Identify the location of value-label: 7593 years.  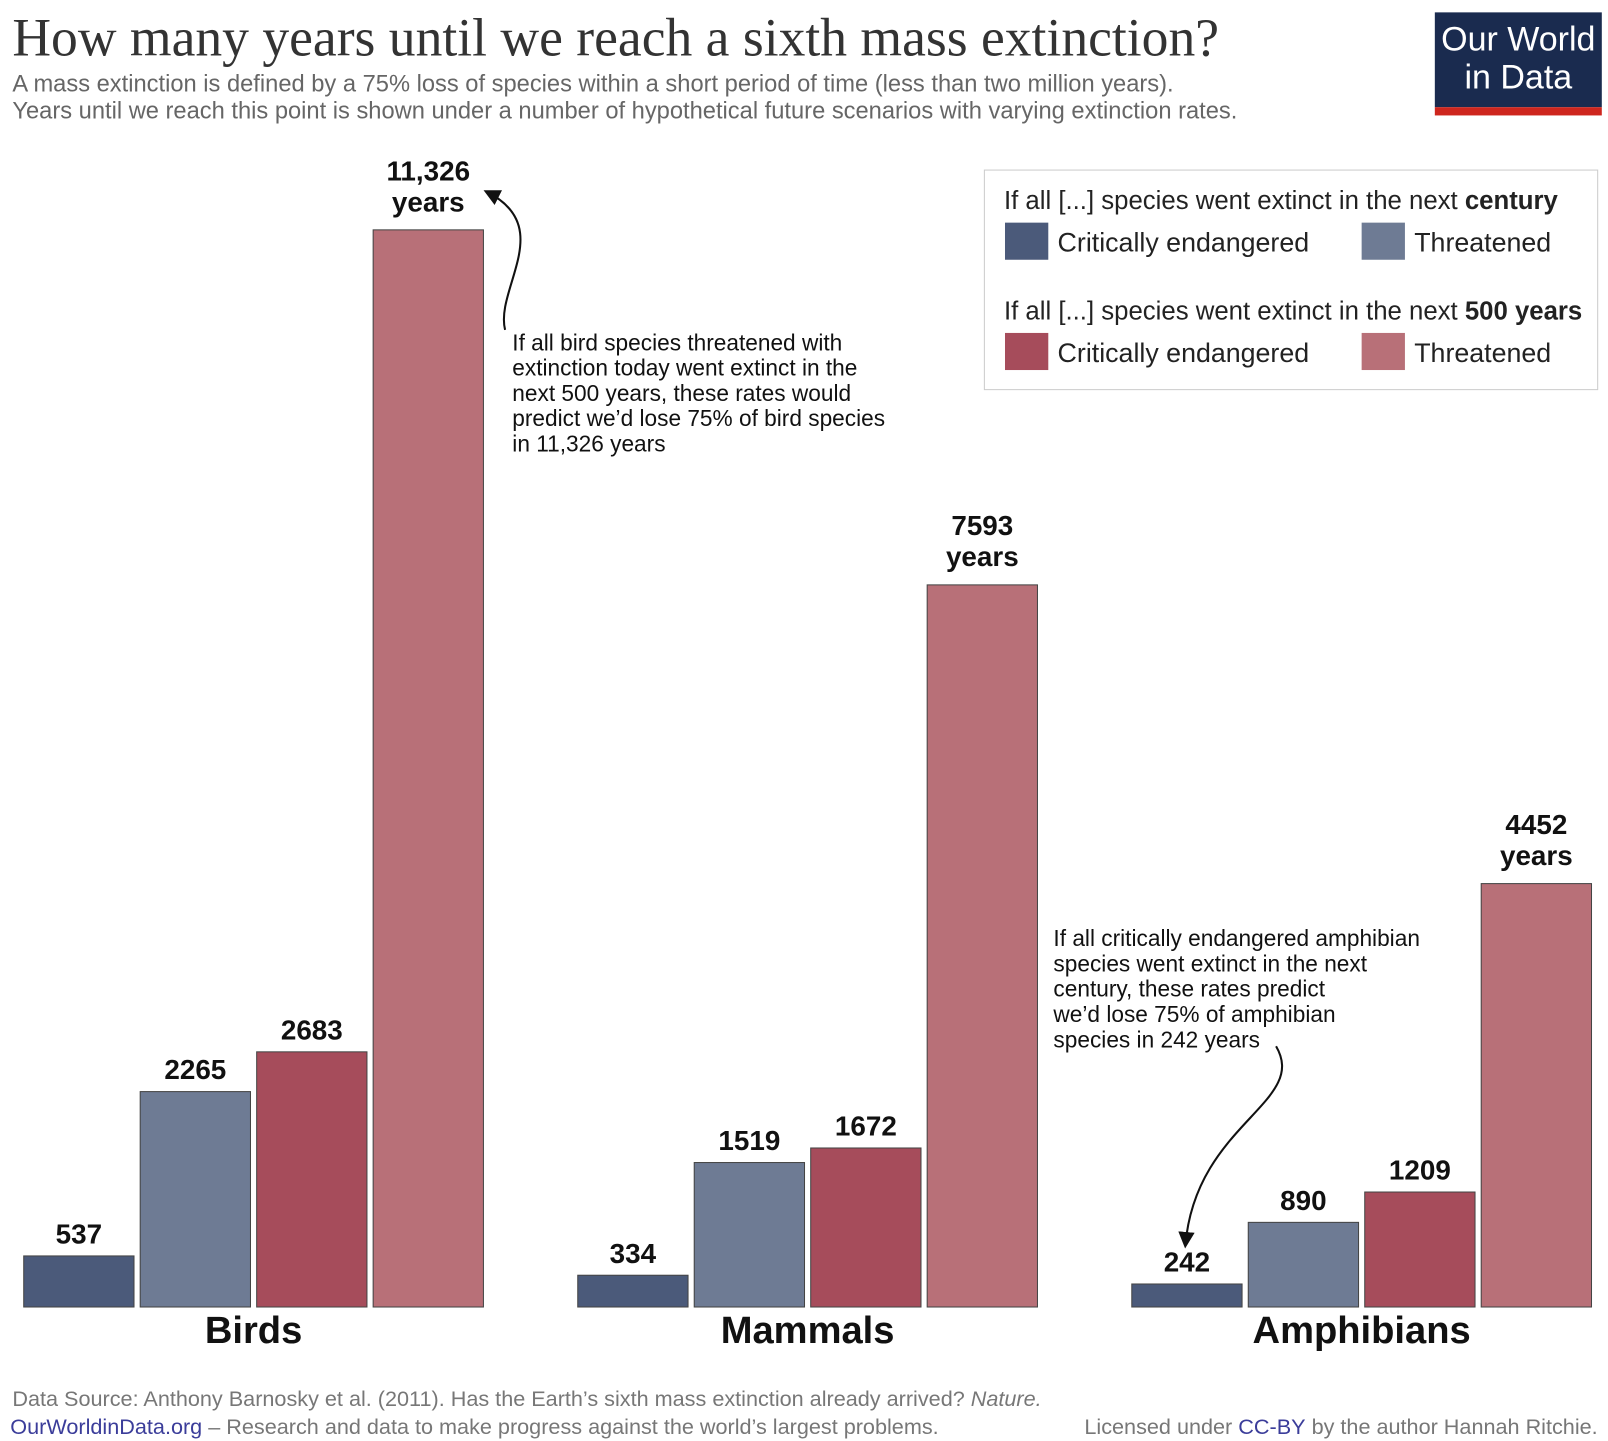
(982, 541).